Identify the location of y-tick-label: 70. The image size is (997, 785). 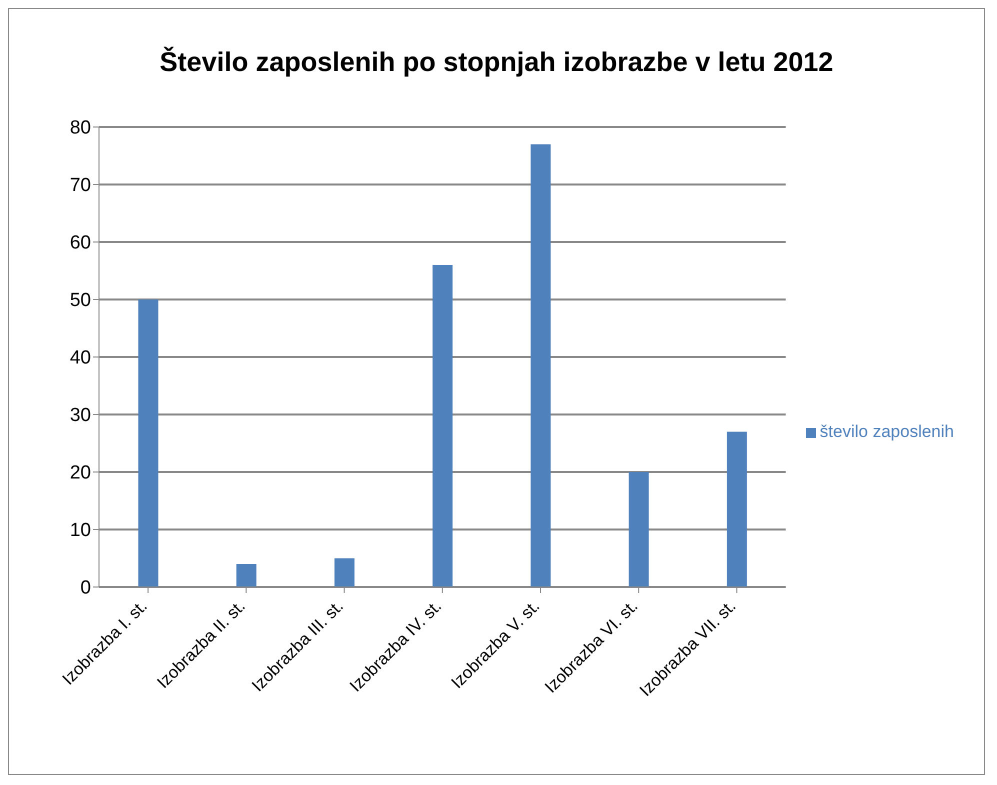
(80, 185).